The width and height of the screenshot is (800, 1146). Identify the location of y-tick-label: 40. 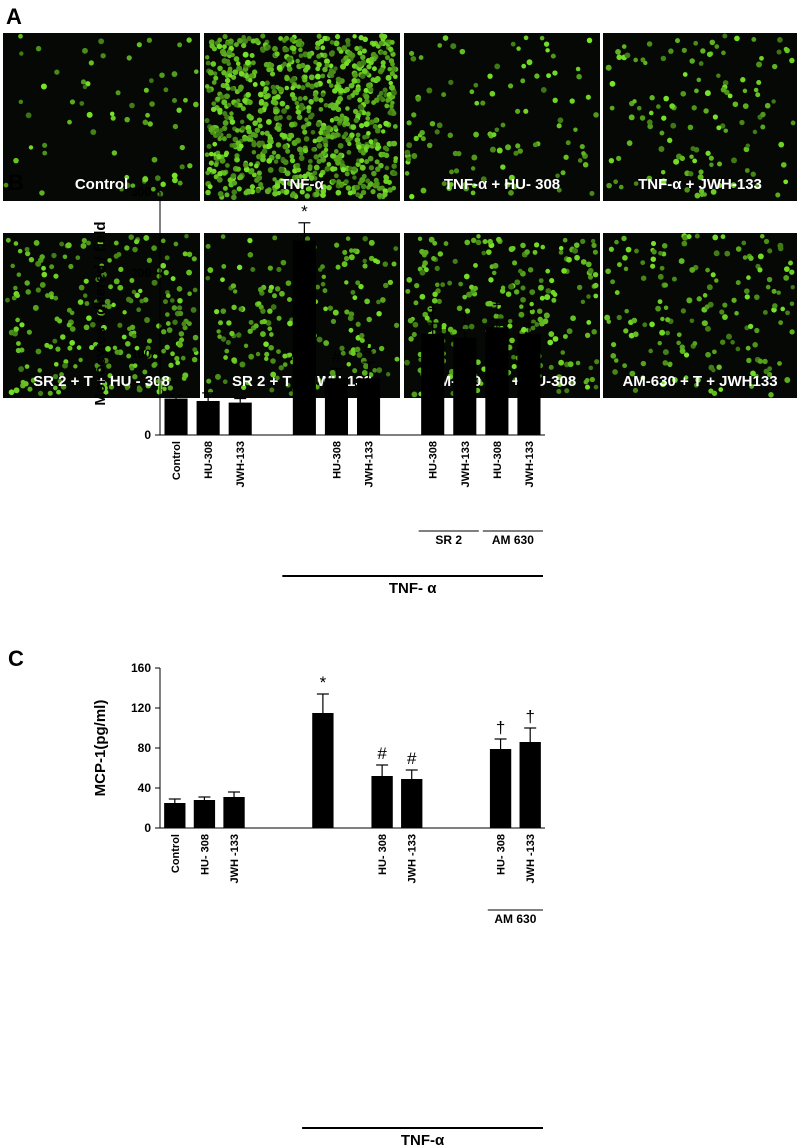
(145, 788).